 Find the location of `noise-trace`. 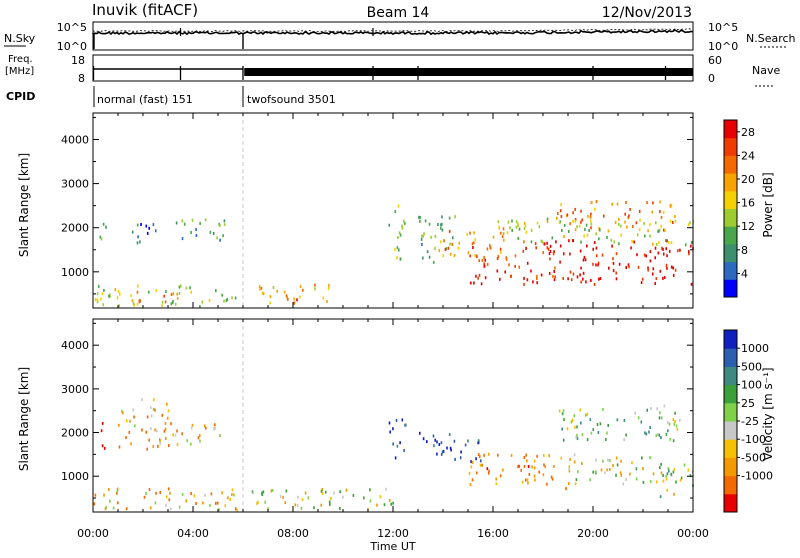

noise-trace is located at coordinates (393, 38).